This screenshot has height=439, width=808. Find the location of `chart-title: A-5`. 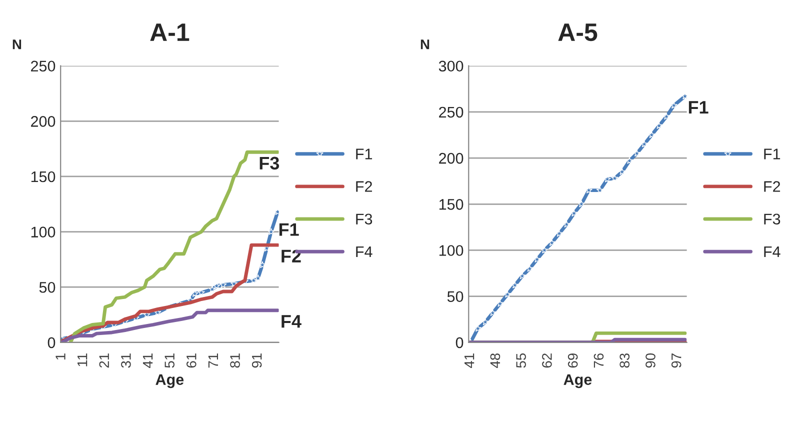

chart-title: A-5 is located at coordinates (578, 33).